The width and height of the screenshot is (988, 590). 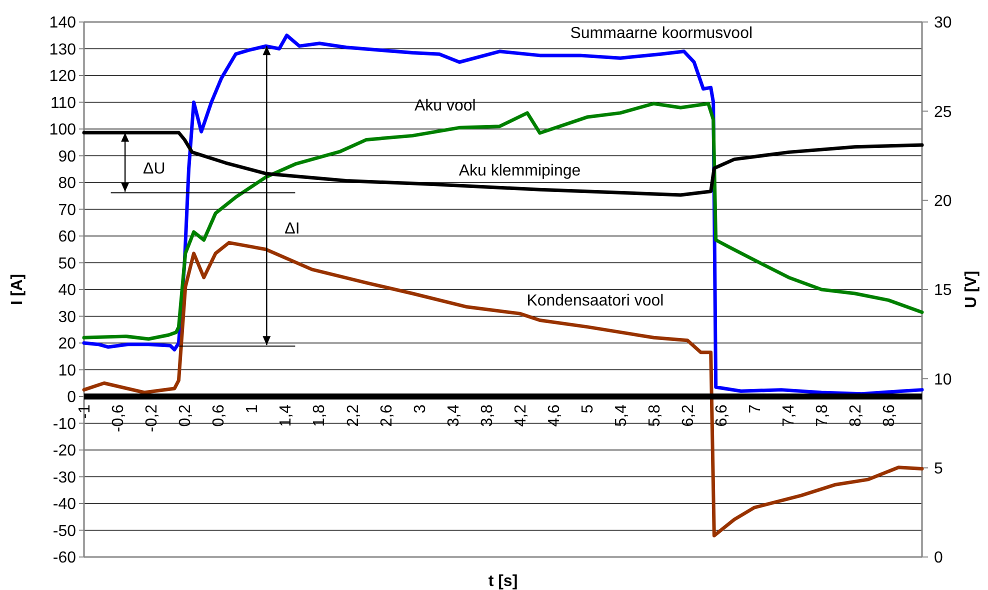 What do you see at coordinates (64, 451) in the screenshot?
I see `y-tick-label: -20` at bounding box center [64, 451].